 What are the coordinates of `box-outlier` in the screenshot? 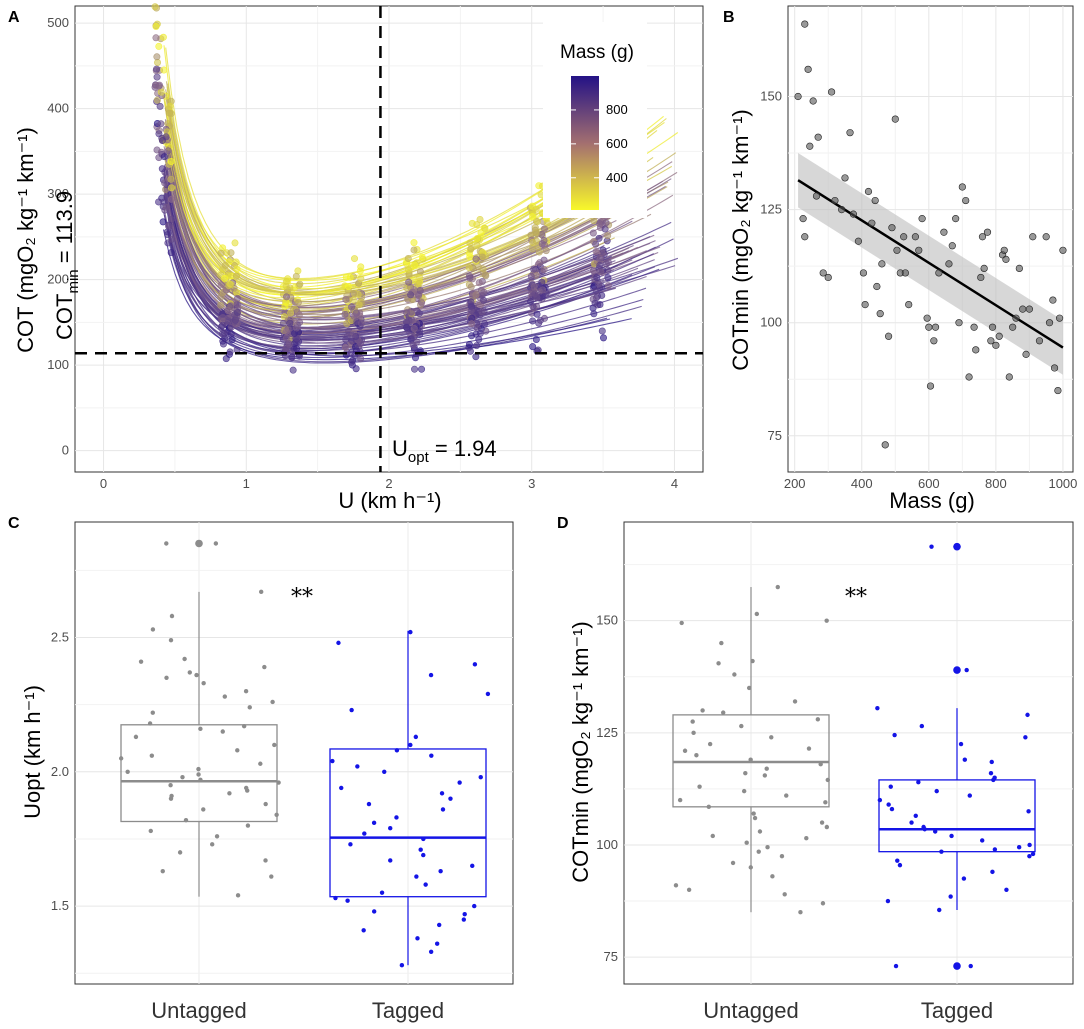 It's located at (199, 543).